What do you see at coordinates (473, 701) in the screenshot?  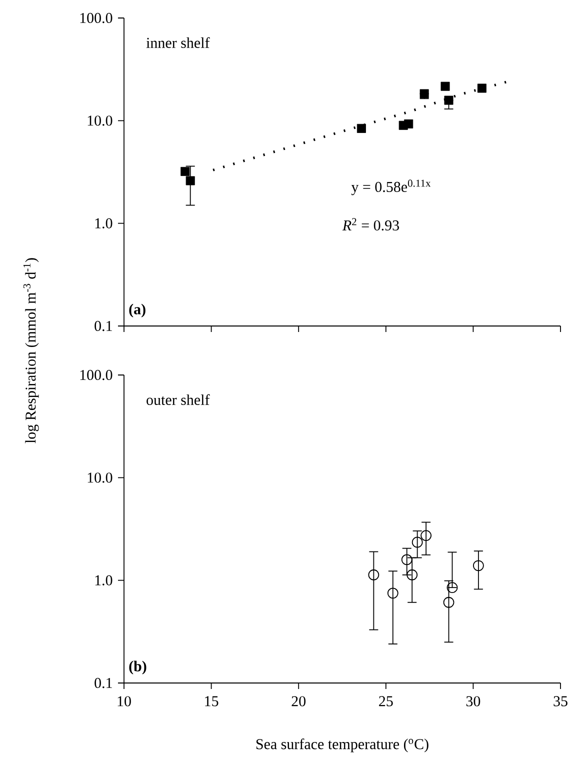 I see `x-tick-label: 30` at bounding box center [473, 701].